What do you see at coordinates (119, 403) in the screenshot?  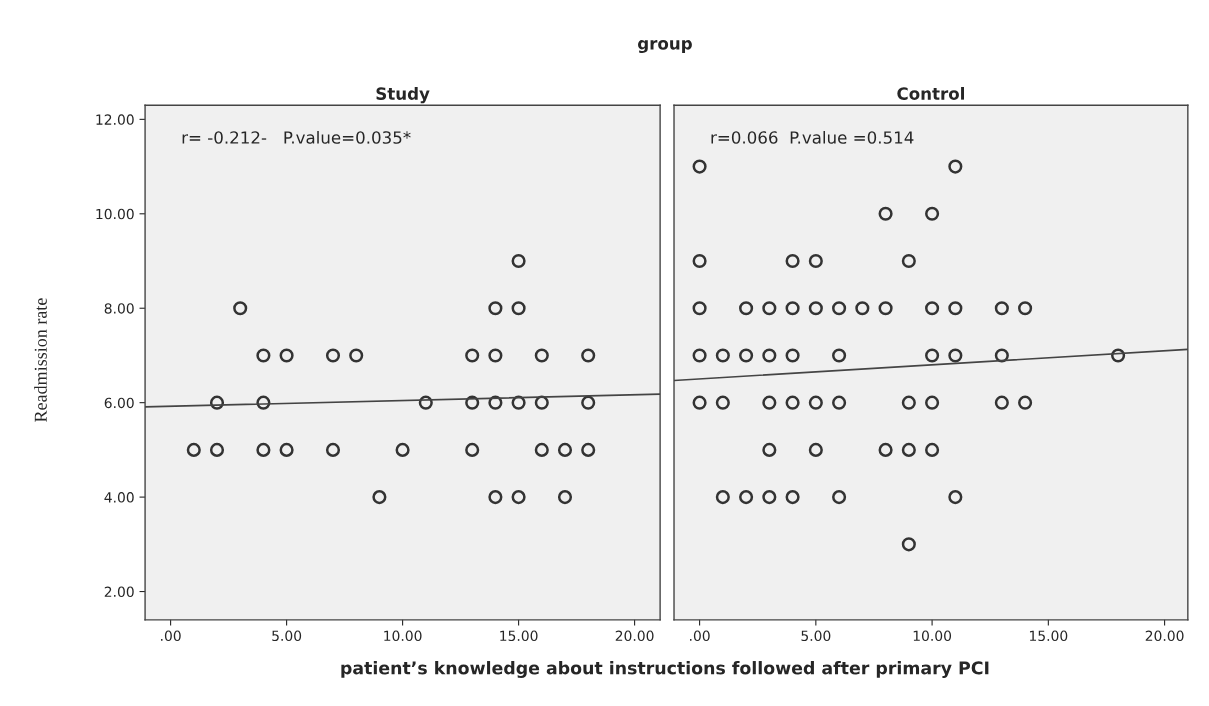 I see `y-tick-label: 6.00` at bounding box center [119, 403].